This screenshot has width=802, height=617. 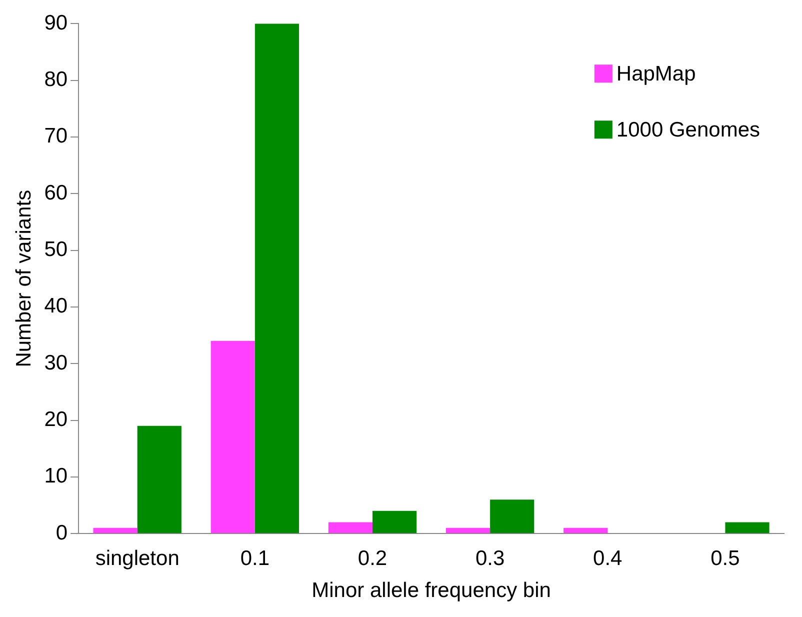 I want to click on x-tick-label: 0.5, so click(x=725, y=558).